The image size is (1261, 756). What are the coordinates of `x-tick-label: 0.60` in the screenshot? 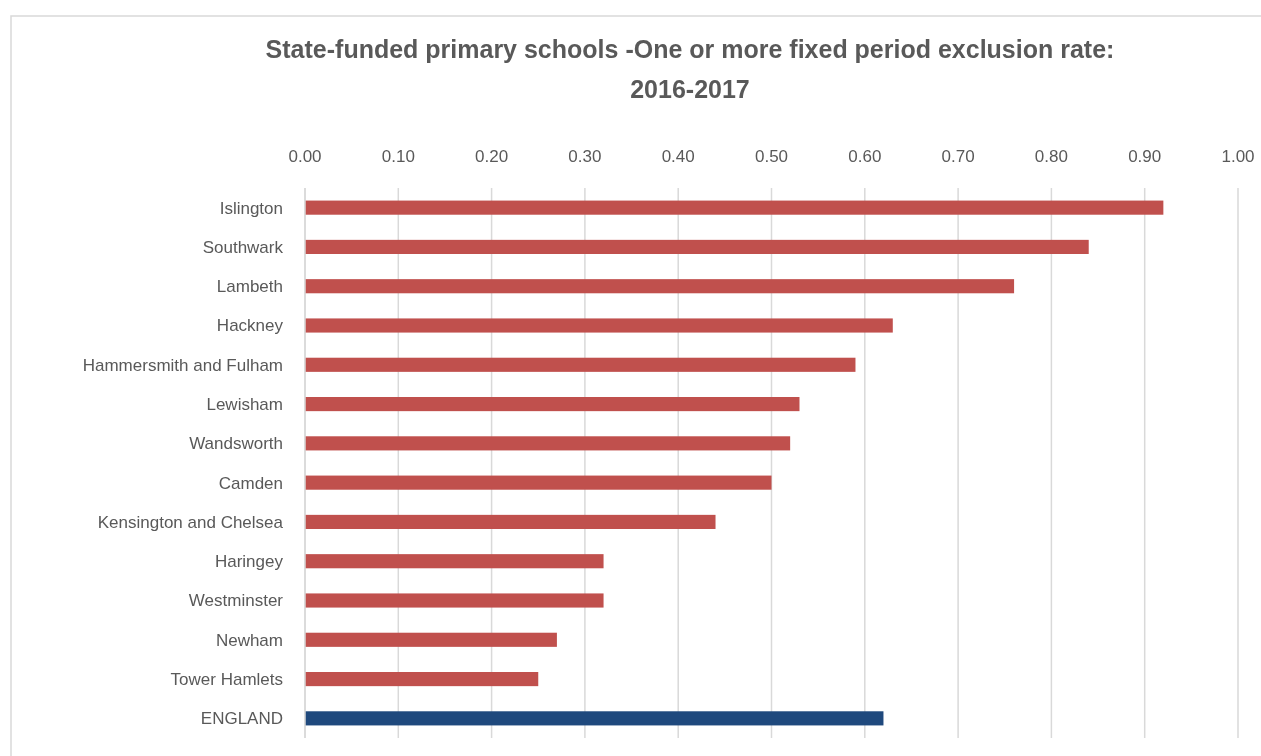 It's located at (865, 156).